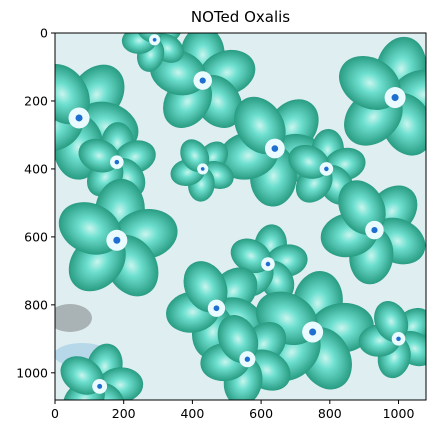  Describe the element at coordinates (192, 413) in the screenshot. I see `x-tick-label: 400` at that location.